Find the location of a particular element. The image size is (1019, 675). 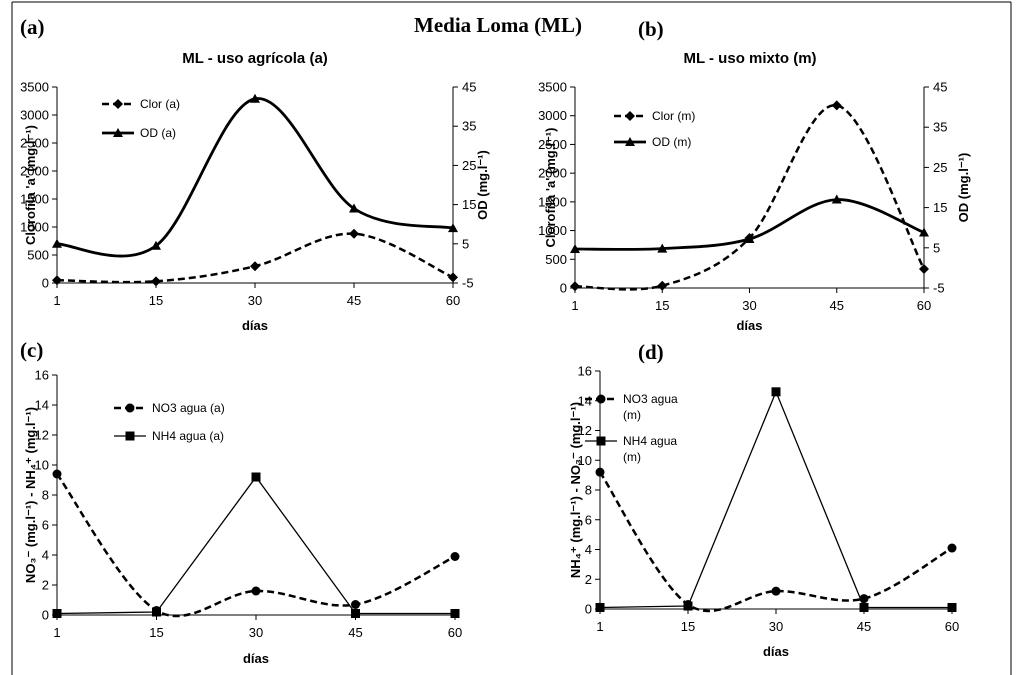

y2-tick-label: 25 is located at coordinates (469, 165).